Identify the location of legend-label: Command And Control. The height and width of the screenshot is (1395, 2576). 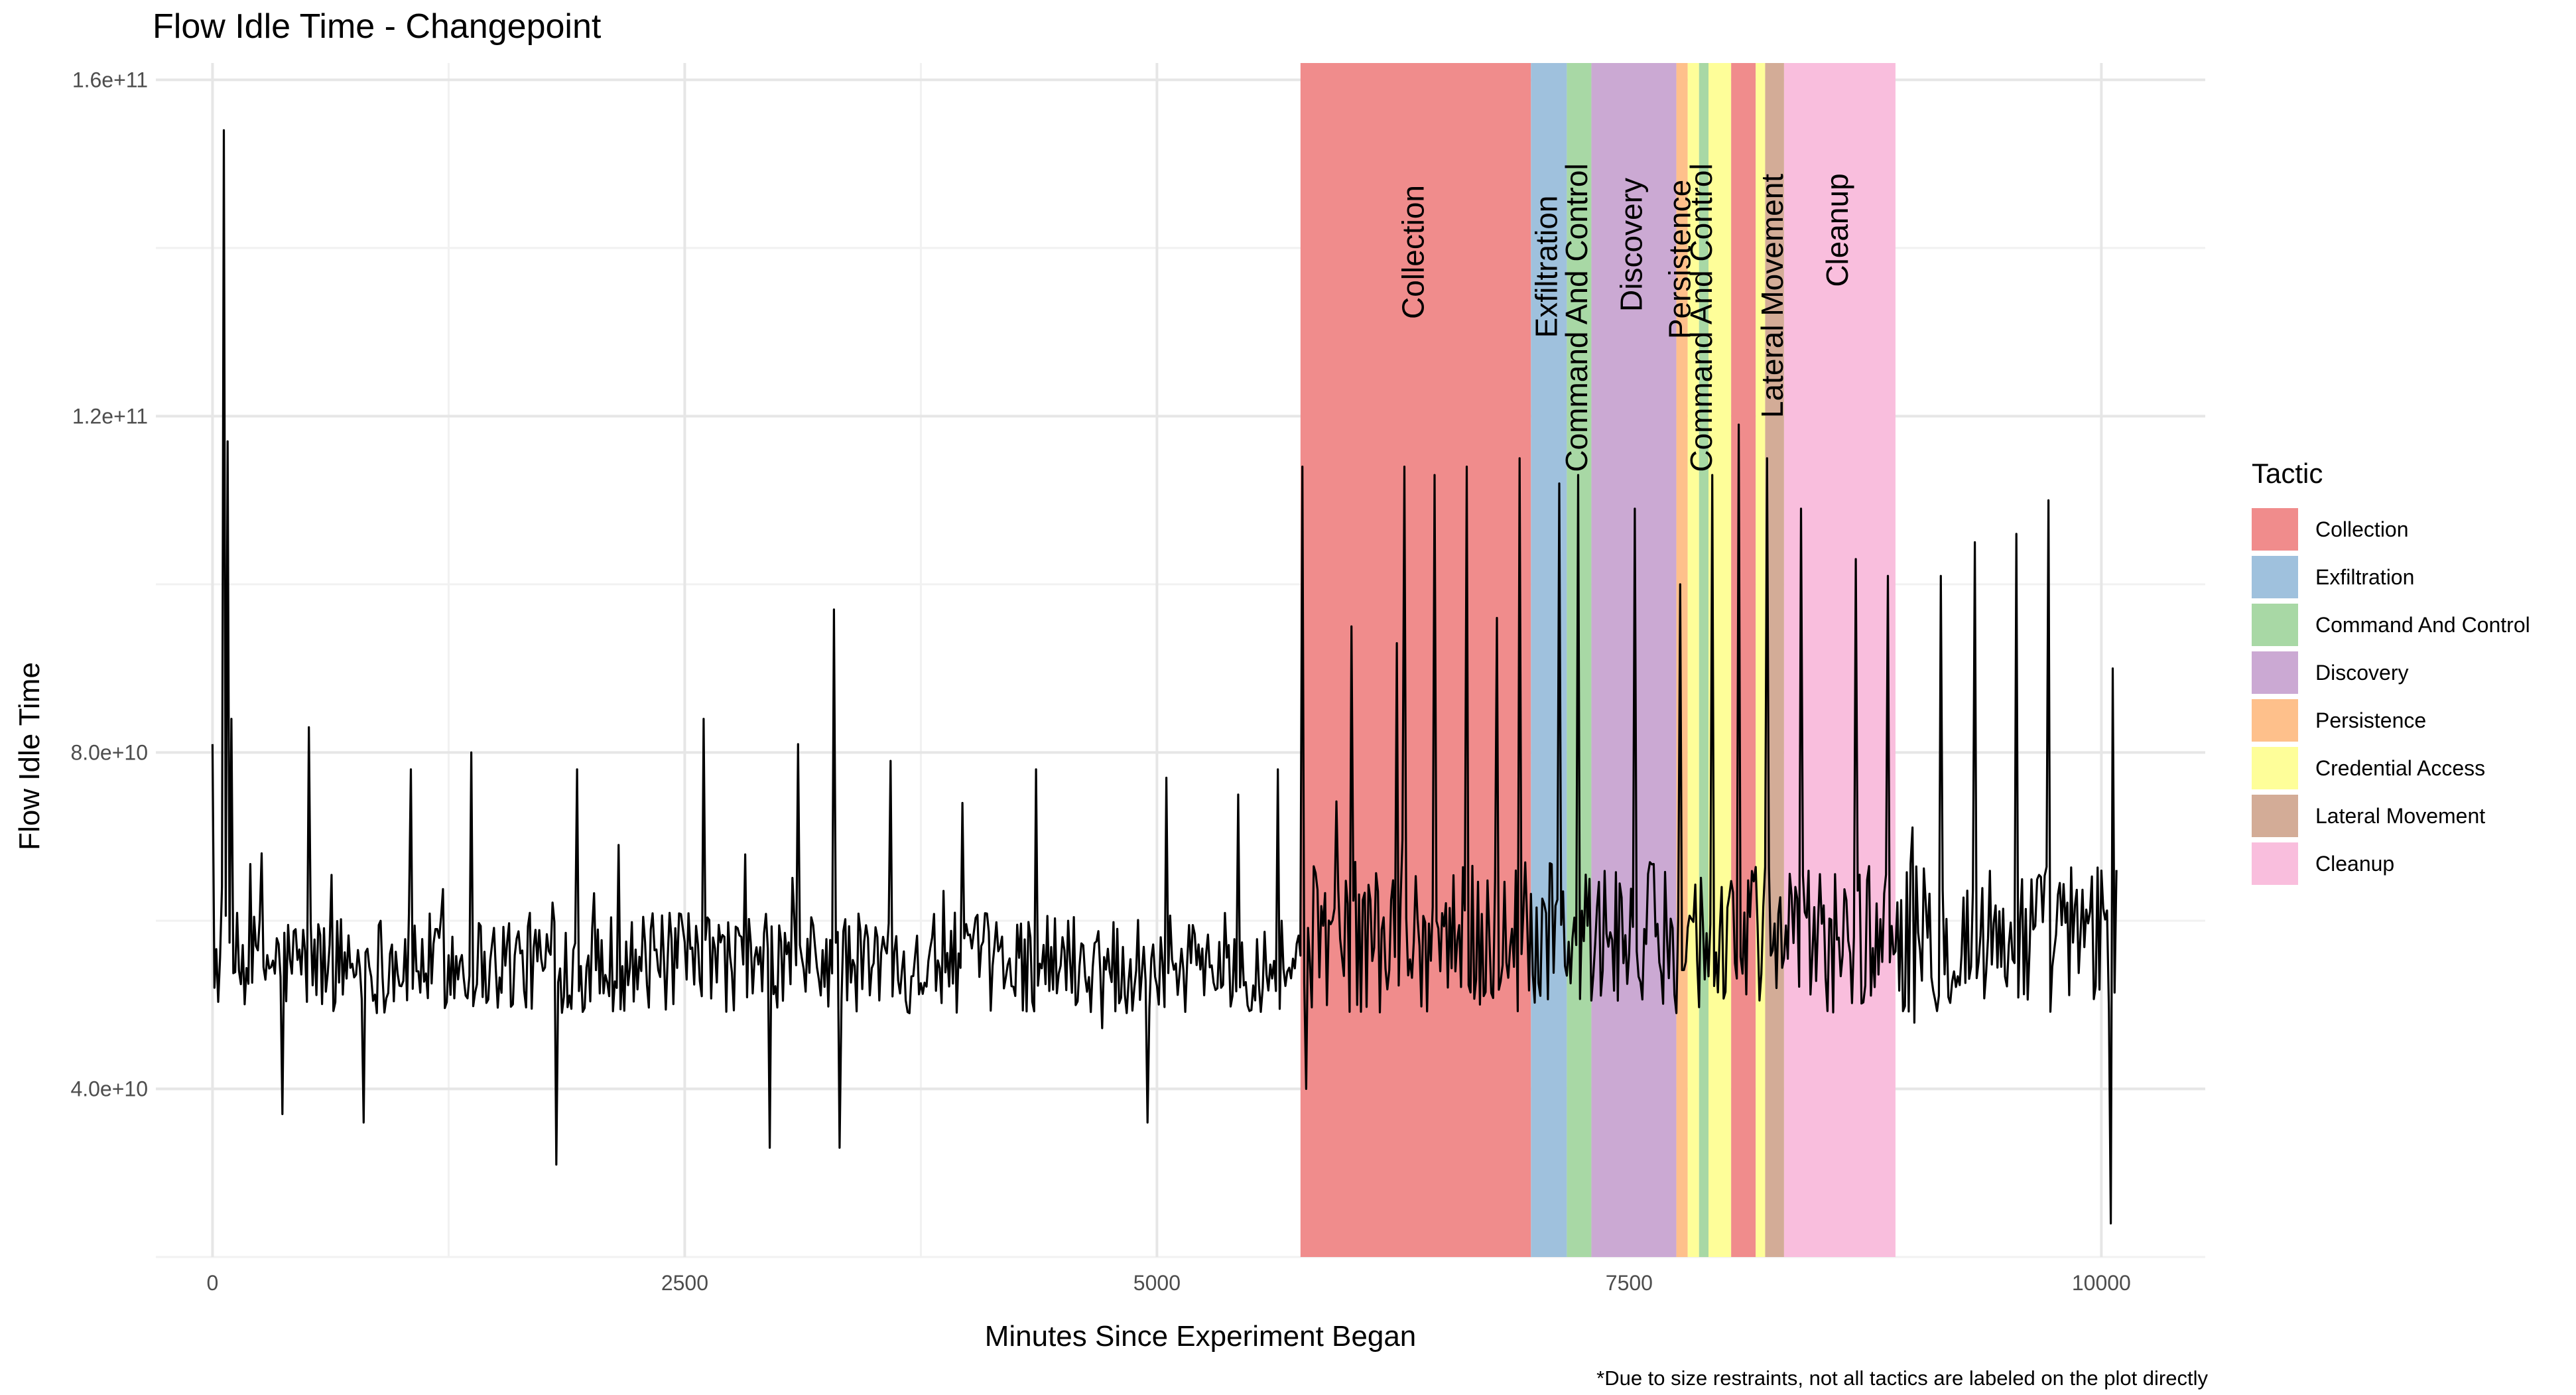
(2423, 624).